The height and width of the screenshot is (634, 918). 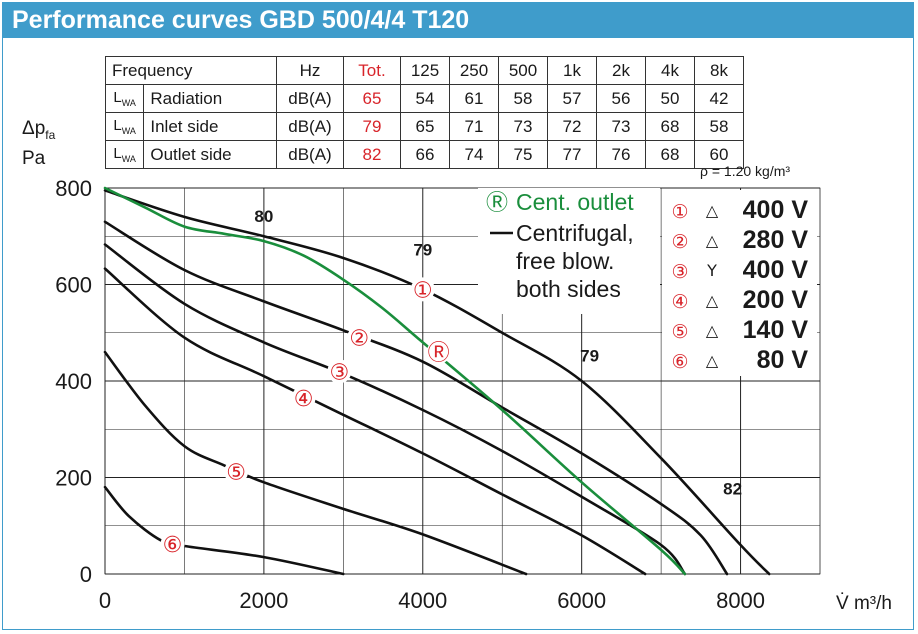 I want to click on speed-number: ④, so click(x=679, y=302).